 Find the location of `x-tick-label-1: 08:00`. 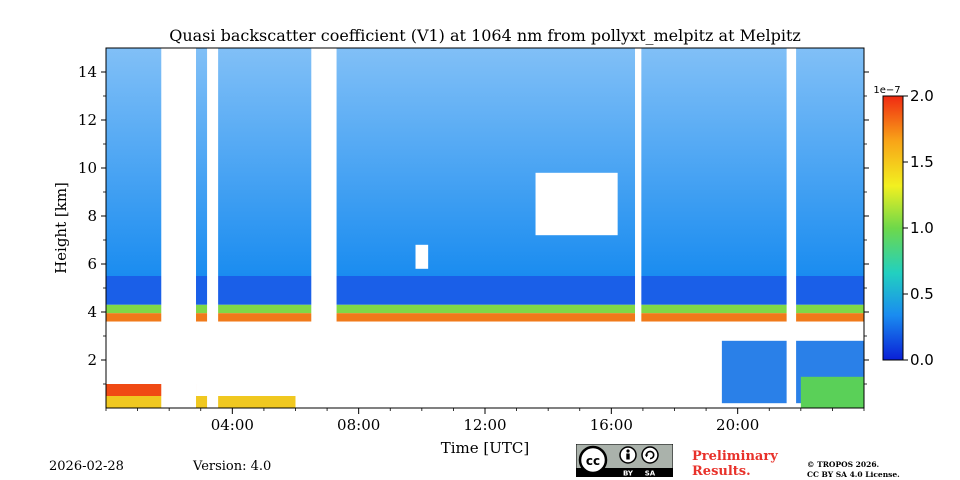

x-tick-label-1: 08:00 is located at coordinates (358, 425).